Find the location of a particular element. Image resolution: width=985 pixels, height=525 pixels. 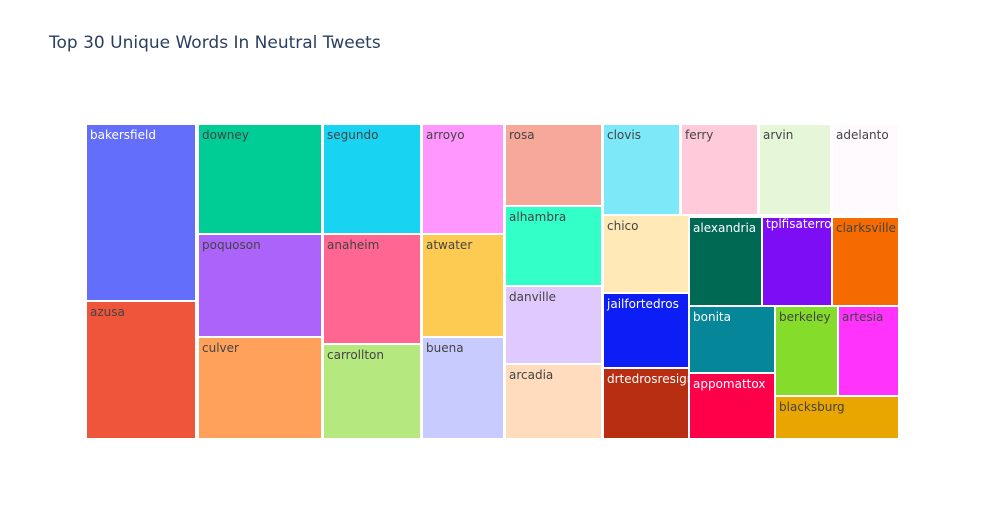

treemap-label-atwater: atwater is located at coordinates (449, 245).